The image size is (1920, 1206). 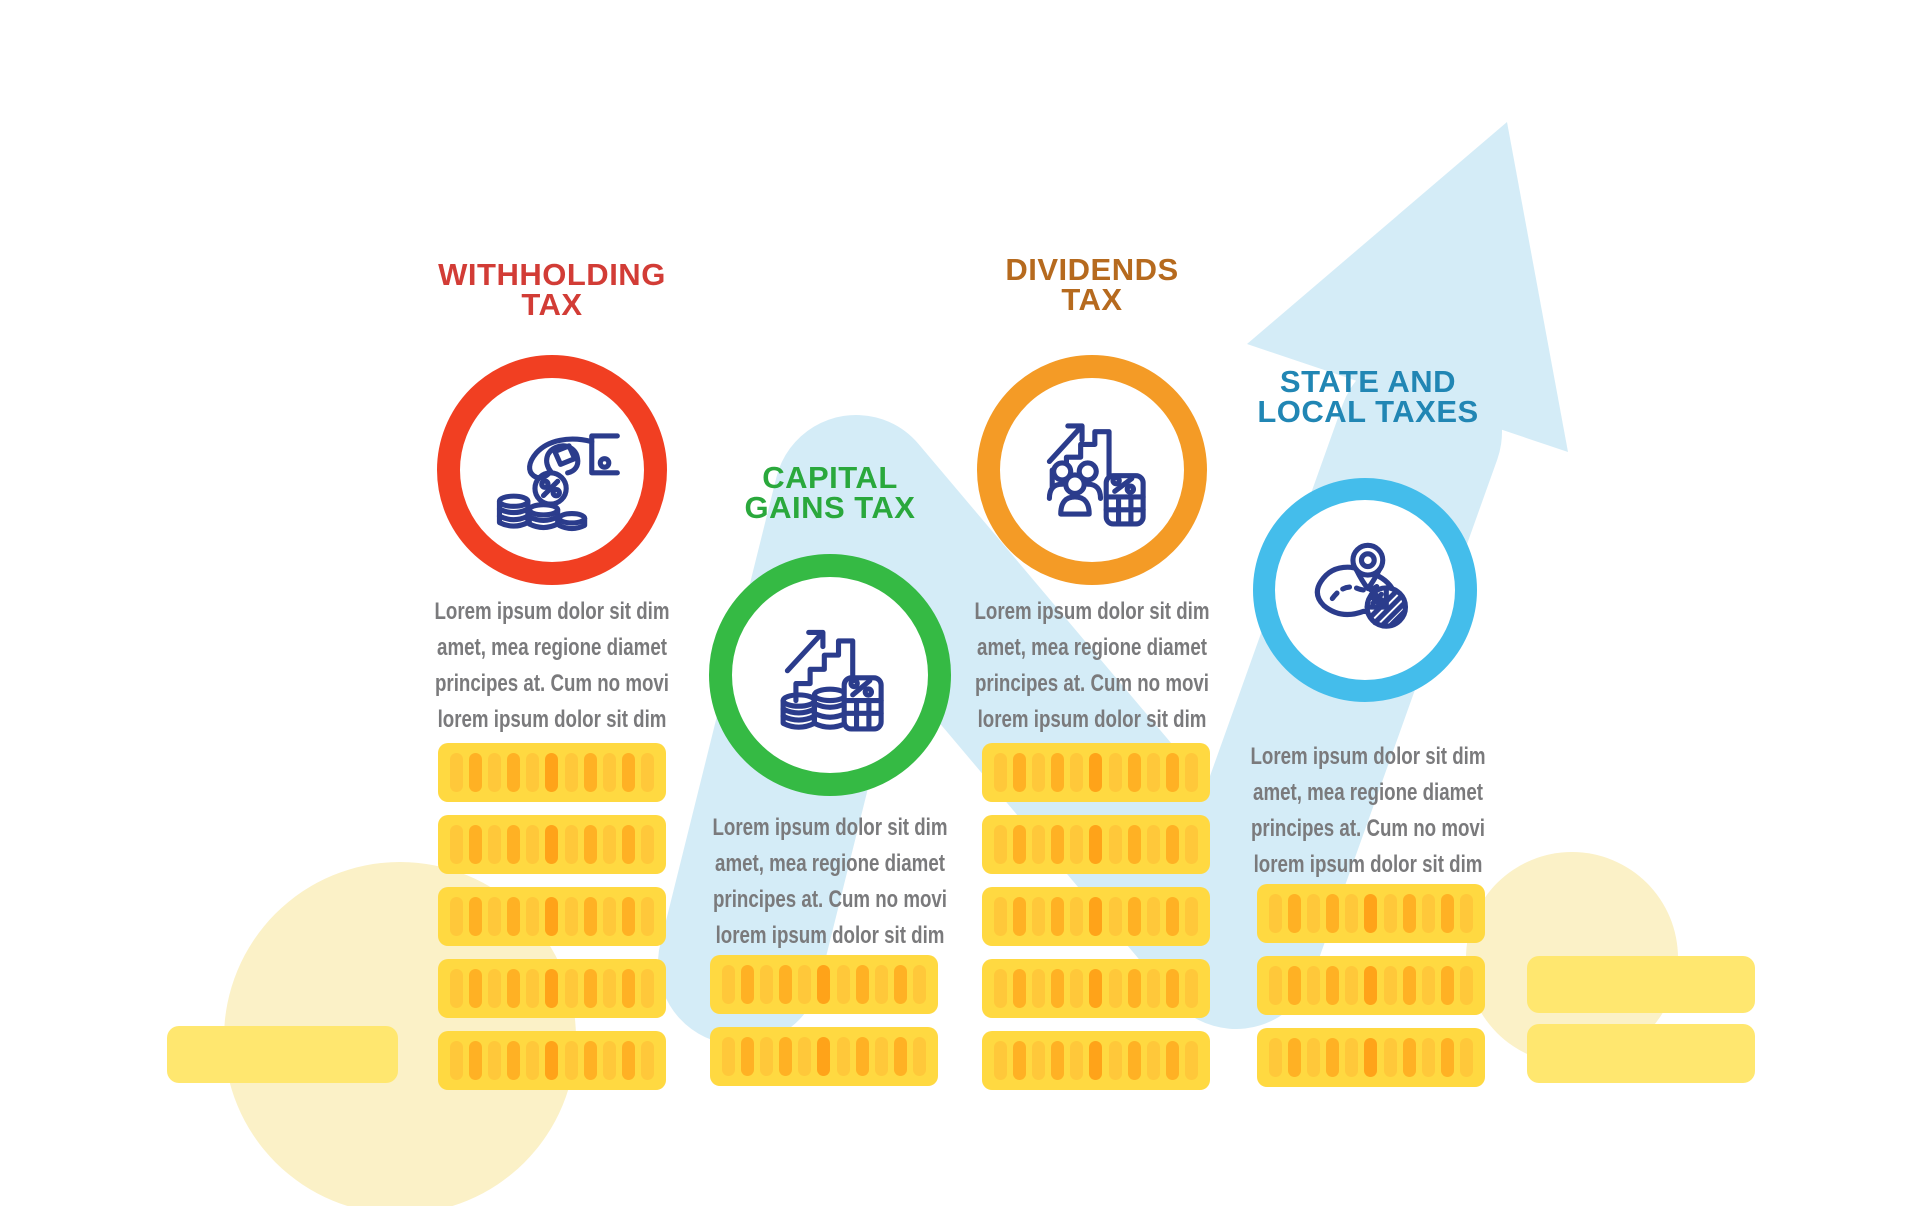 What do you see at coordinates (830, 477) in the screenshot?
I see `column-title-line: CAPITAL` at bounding box center [830, 477].